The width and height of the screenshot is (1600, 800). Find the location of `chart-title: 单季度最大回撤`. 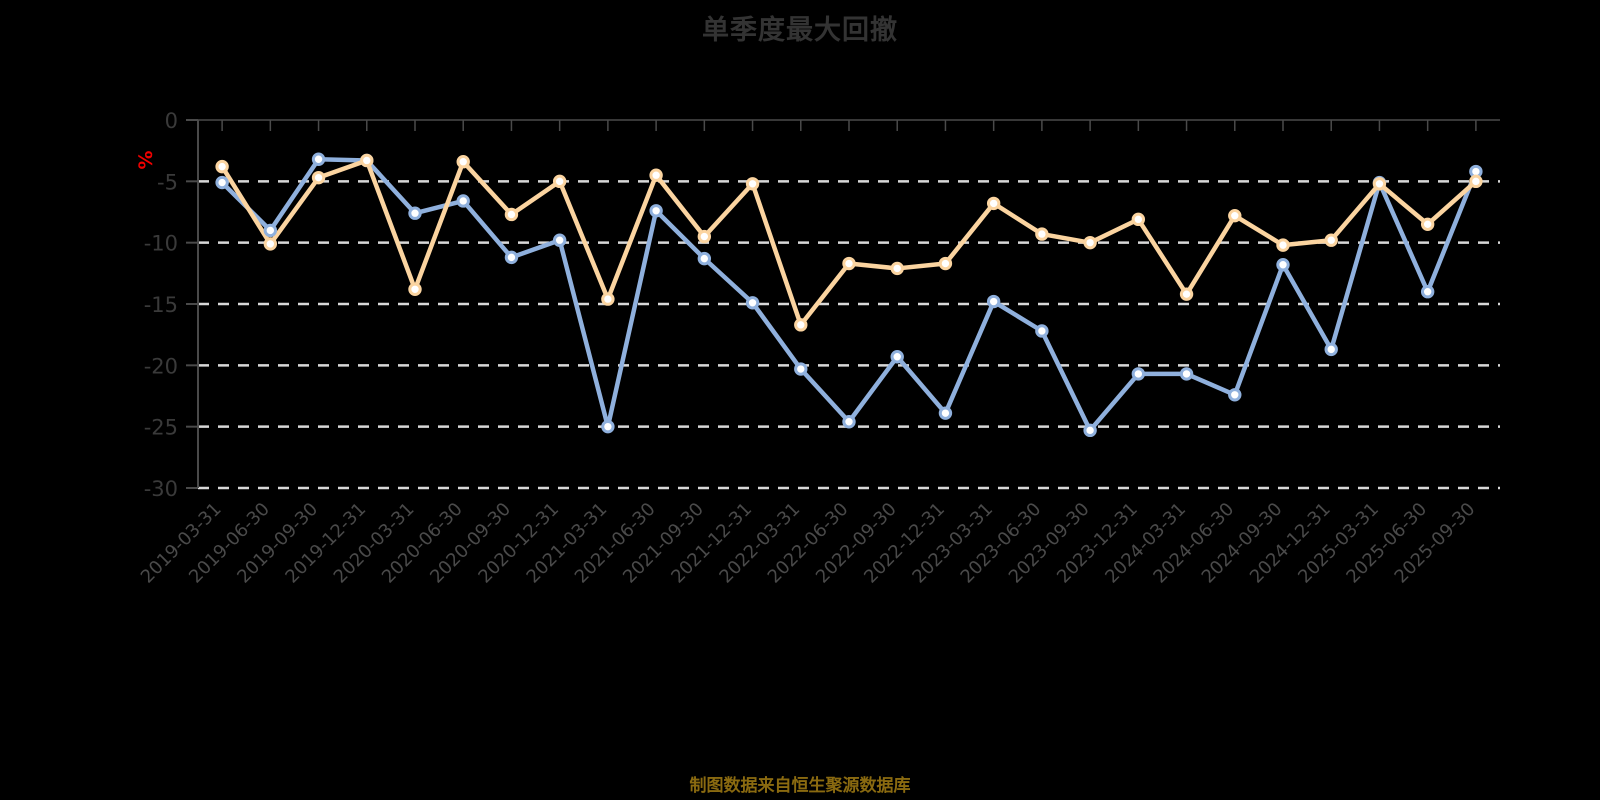

chart-title: 单季度最大回撤 is located at coordinates (800, 30).